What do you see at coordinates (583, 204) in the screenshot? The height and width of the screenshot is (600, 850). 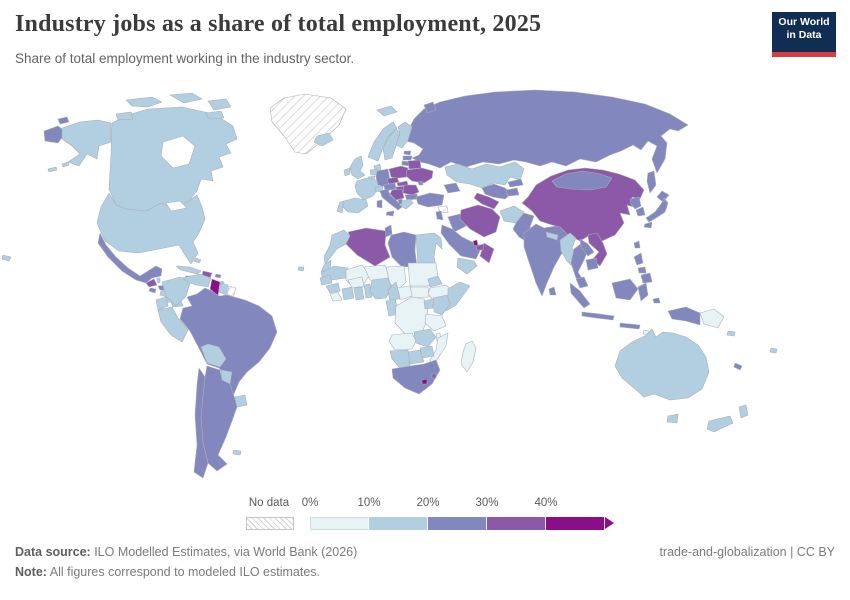 I see `country-china` at bounding box center [583, 204].